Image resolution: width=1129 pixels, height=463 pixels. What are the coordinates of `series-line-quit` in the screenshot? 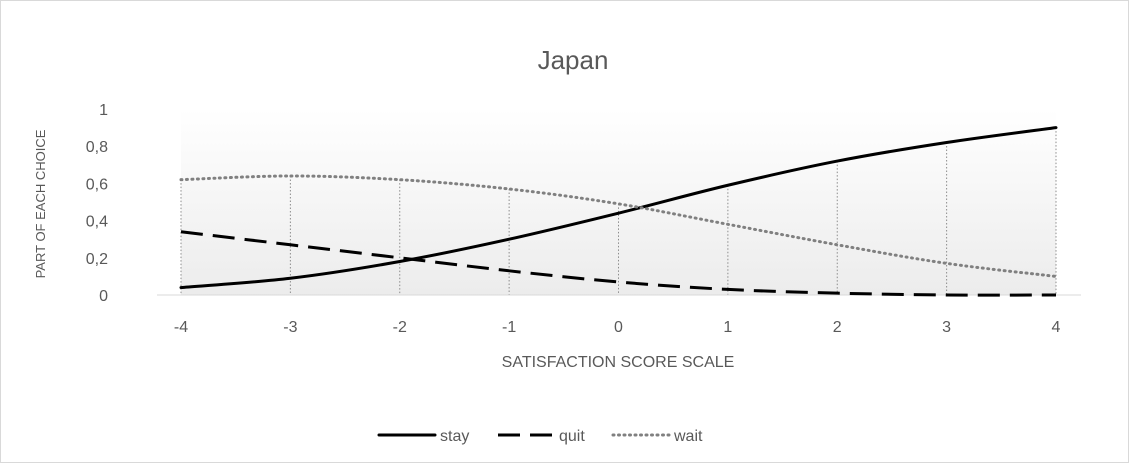 It's located at (618, 263).